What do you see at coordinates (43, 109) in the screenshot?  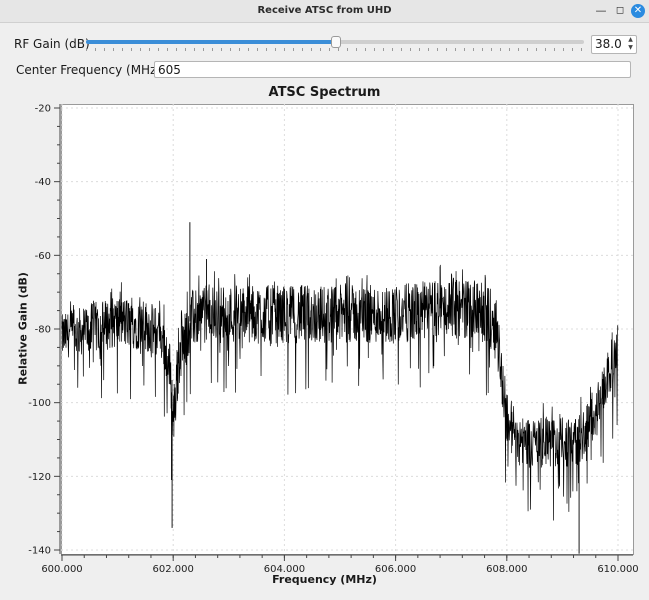 I see `y-tick-label: -20` at bounding box center [43, 109].